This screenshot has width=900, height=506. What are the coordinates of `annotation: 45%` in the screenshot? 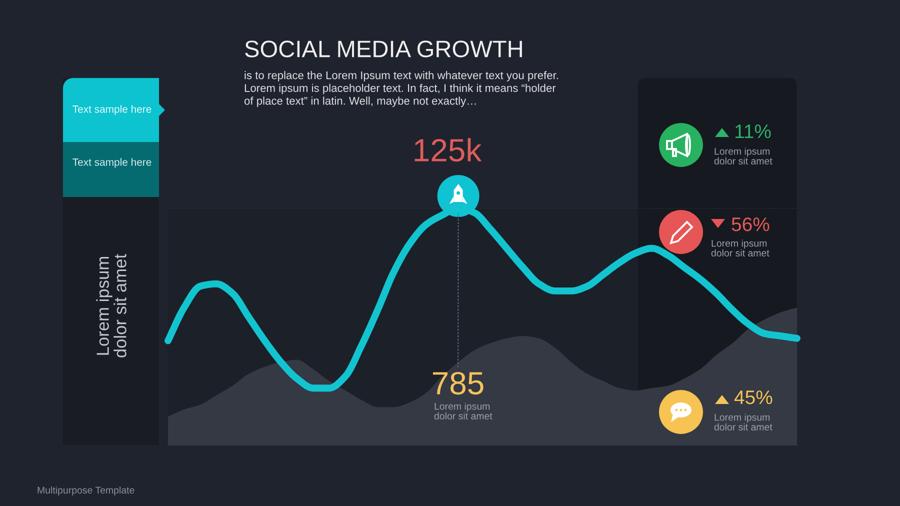 It's located at (753, 397).